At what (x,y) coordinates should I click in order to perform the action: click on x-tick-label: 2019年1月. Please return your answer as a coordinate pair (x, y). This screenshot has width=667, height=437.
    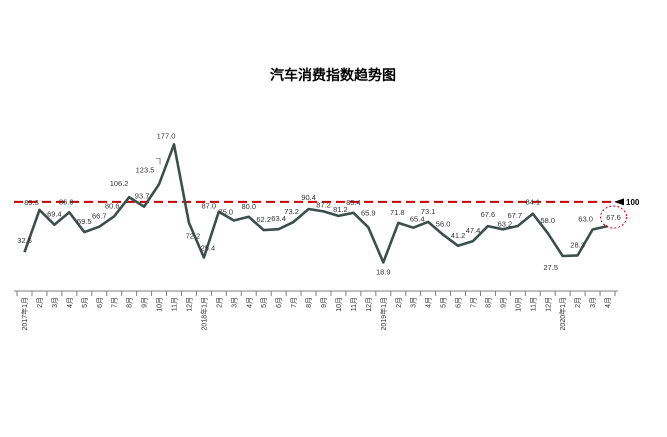
    Looking at the image, I should click on (383, 313).